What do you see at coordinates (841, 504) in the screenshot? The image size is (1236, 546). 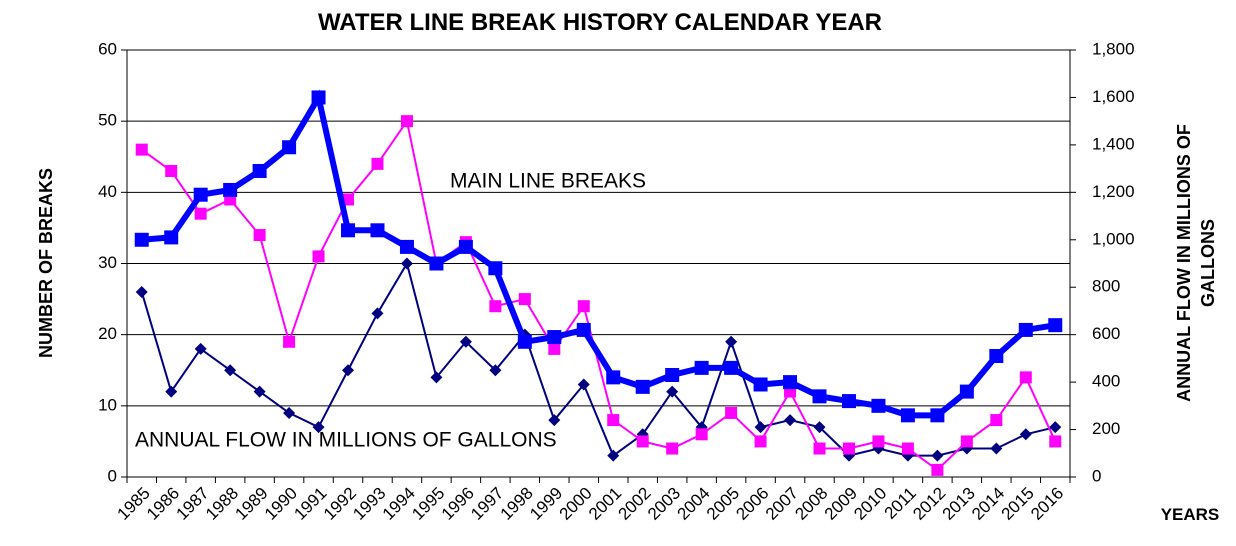 I see `x-tick-label: 2009` at bounding box center [841, 504].